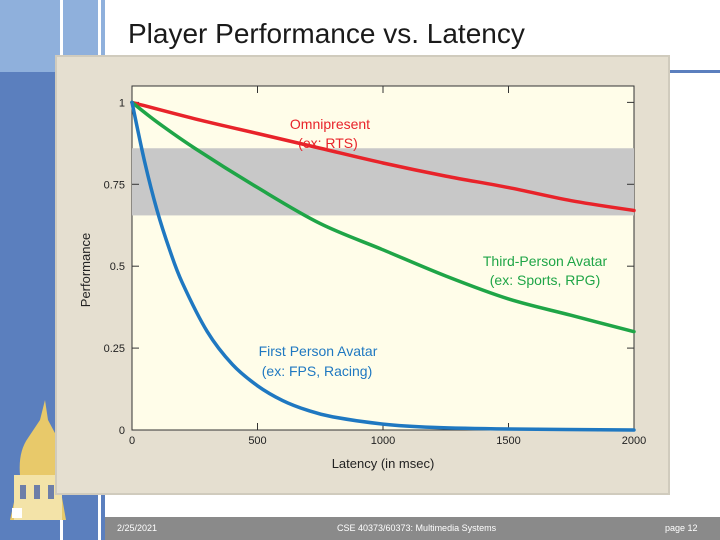  I want to click on first-person-label: First Person Avatar, so click(318, 351).